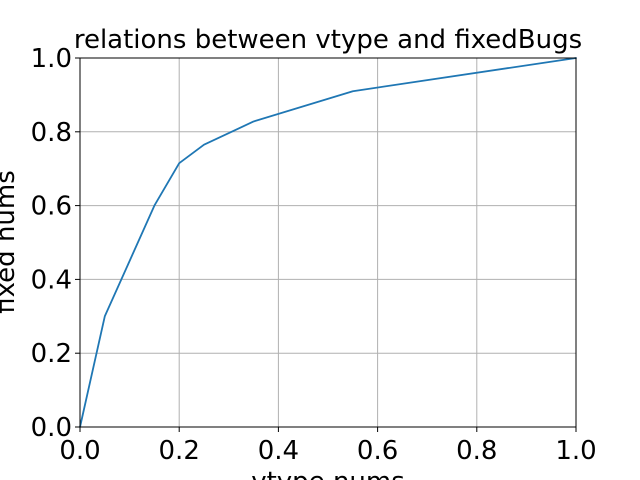  What do you see at coordinates (51, 59) in the screenshot?
I see `y-tick-label: 1.0` at bounding box center [51, 59].